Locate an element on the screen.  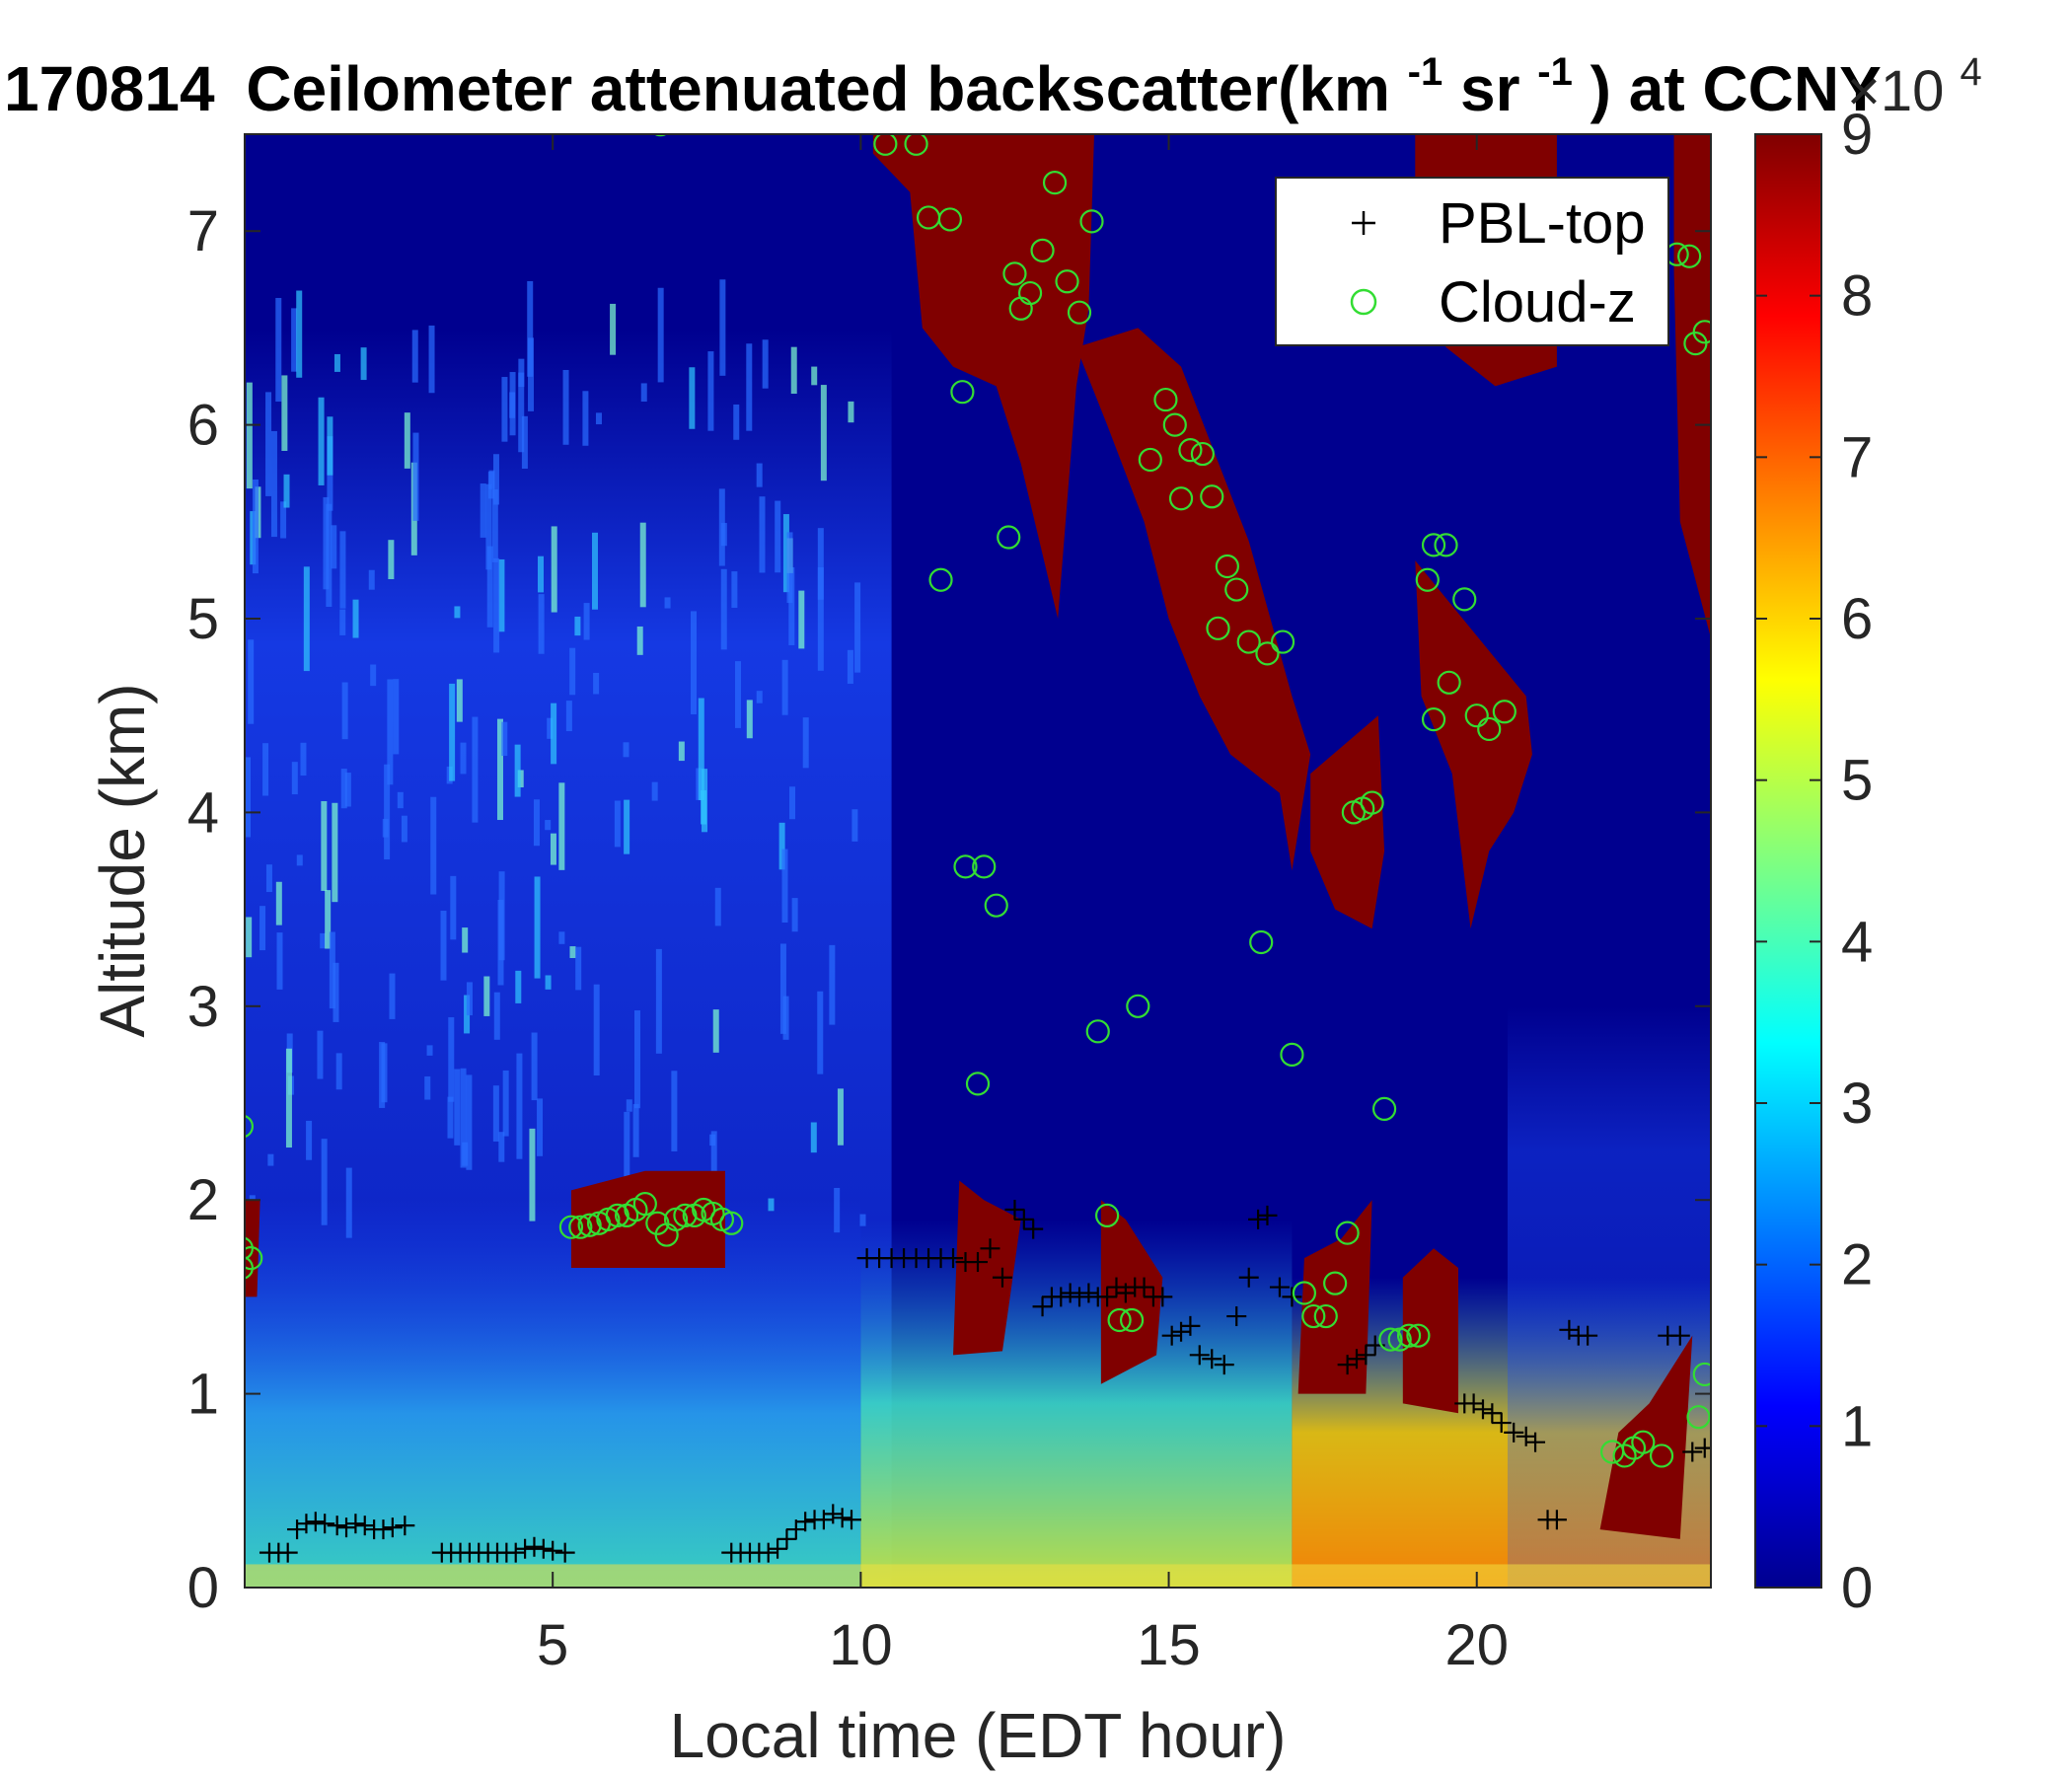
colorbar-tick-label: 0 is located at coordinates (1857, 1588).